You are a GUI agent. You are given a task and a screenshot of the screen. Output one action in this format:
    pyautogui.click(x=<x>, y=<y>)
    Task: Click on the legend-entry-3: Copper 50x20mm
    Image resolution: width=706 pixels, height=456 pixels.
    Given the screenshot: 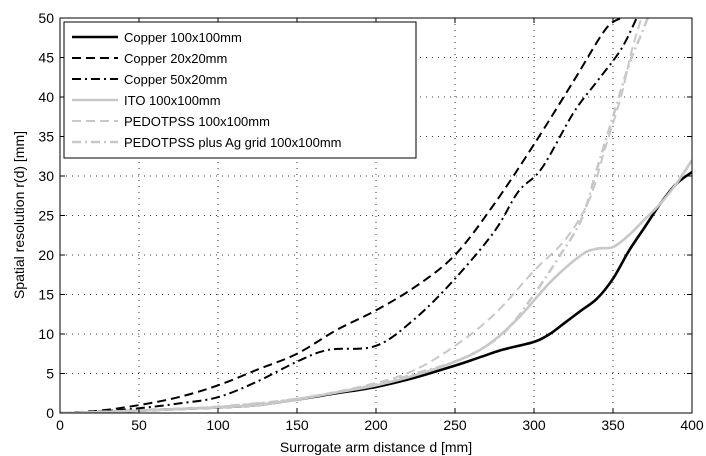 What is the action you would take?
    pyautogui.click(x=175, y=79)
    